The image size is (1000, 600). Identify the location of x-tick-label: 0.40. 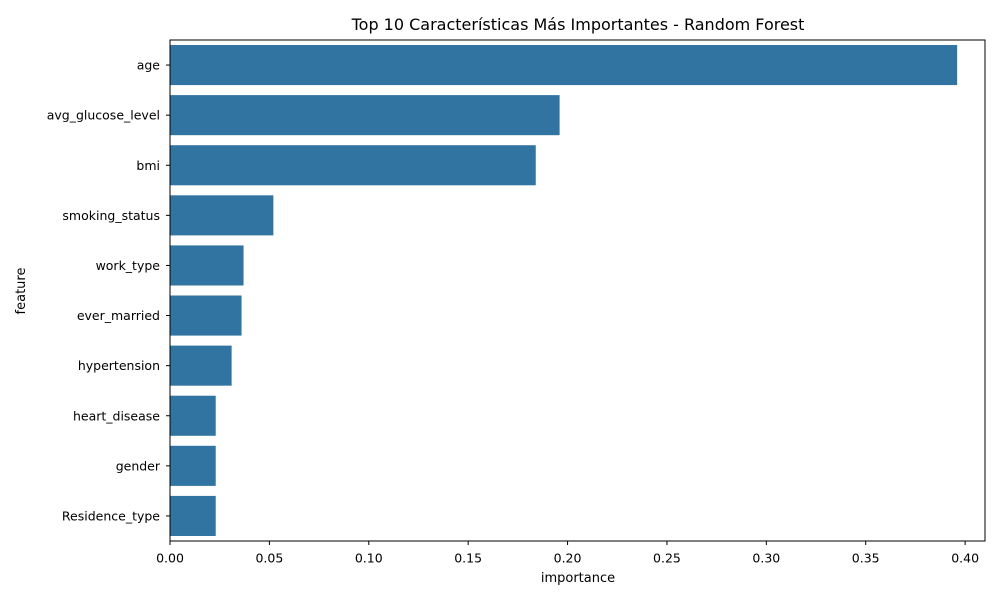
(965, 558).